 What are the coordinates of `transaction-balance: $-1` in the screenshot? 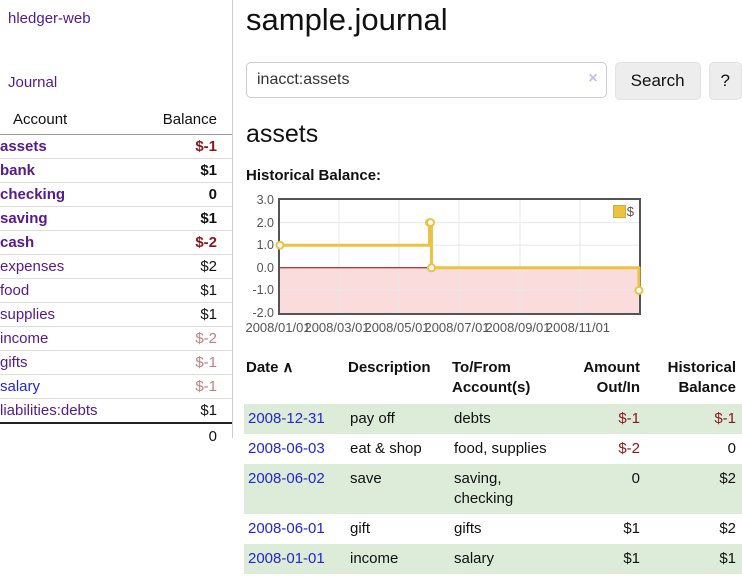 It's located at (694, 419).